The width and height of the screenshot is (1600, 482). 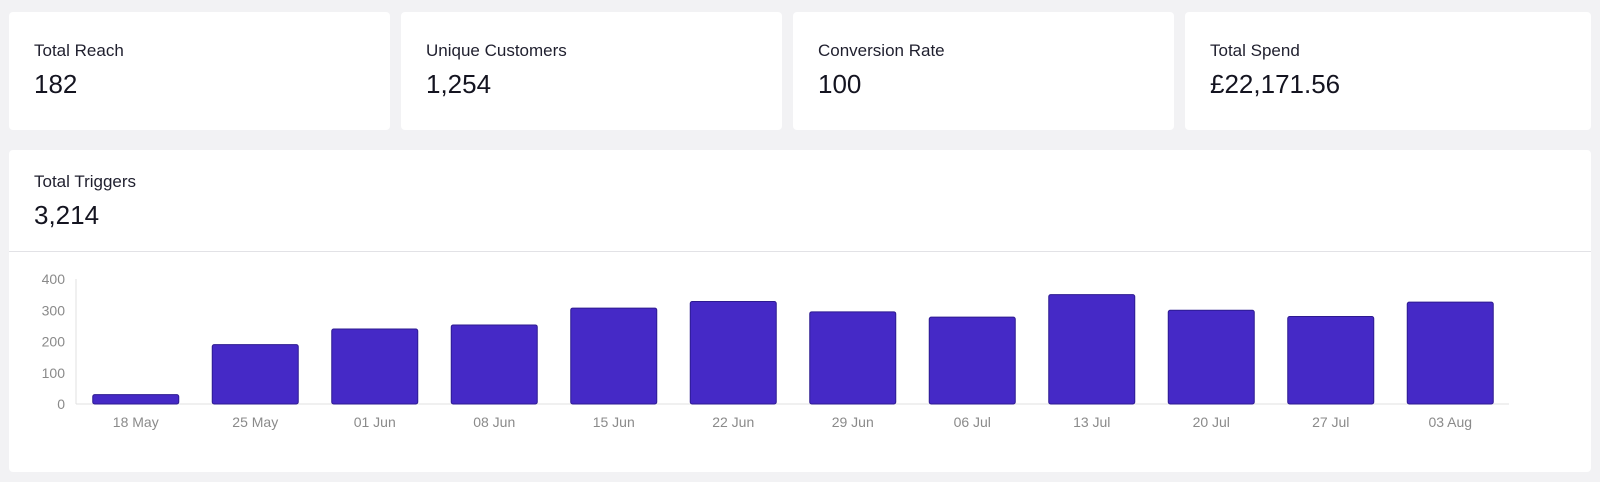 What do you see at coordinates (56, 84) in the screenshot?
I see `stat-value: 182` at bounding box center [56, 84].